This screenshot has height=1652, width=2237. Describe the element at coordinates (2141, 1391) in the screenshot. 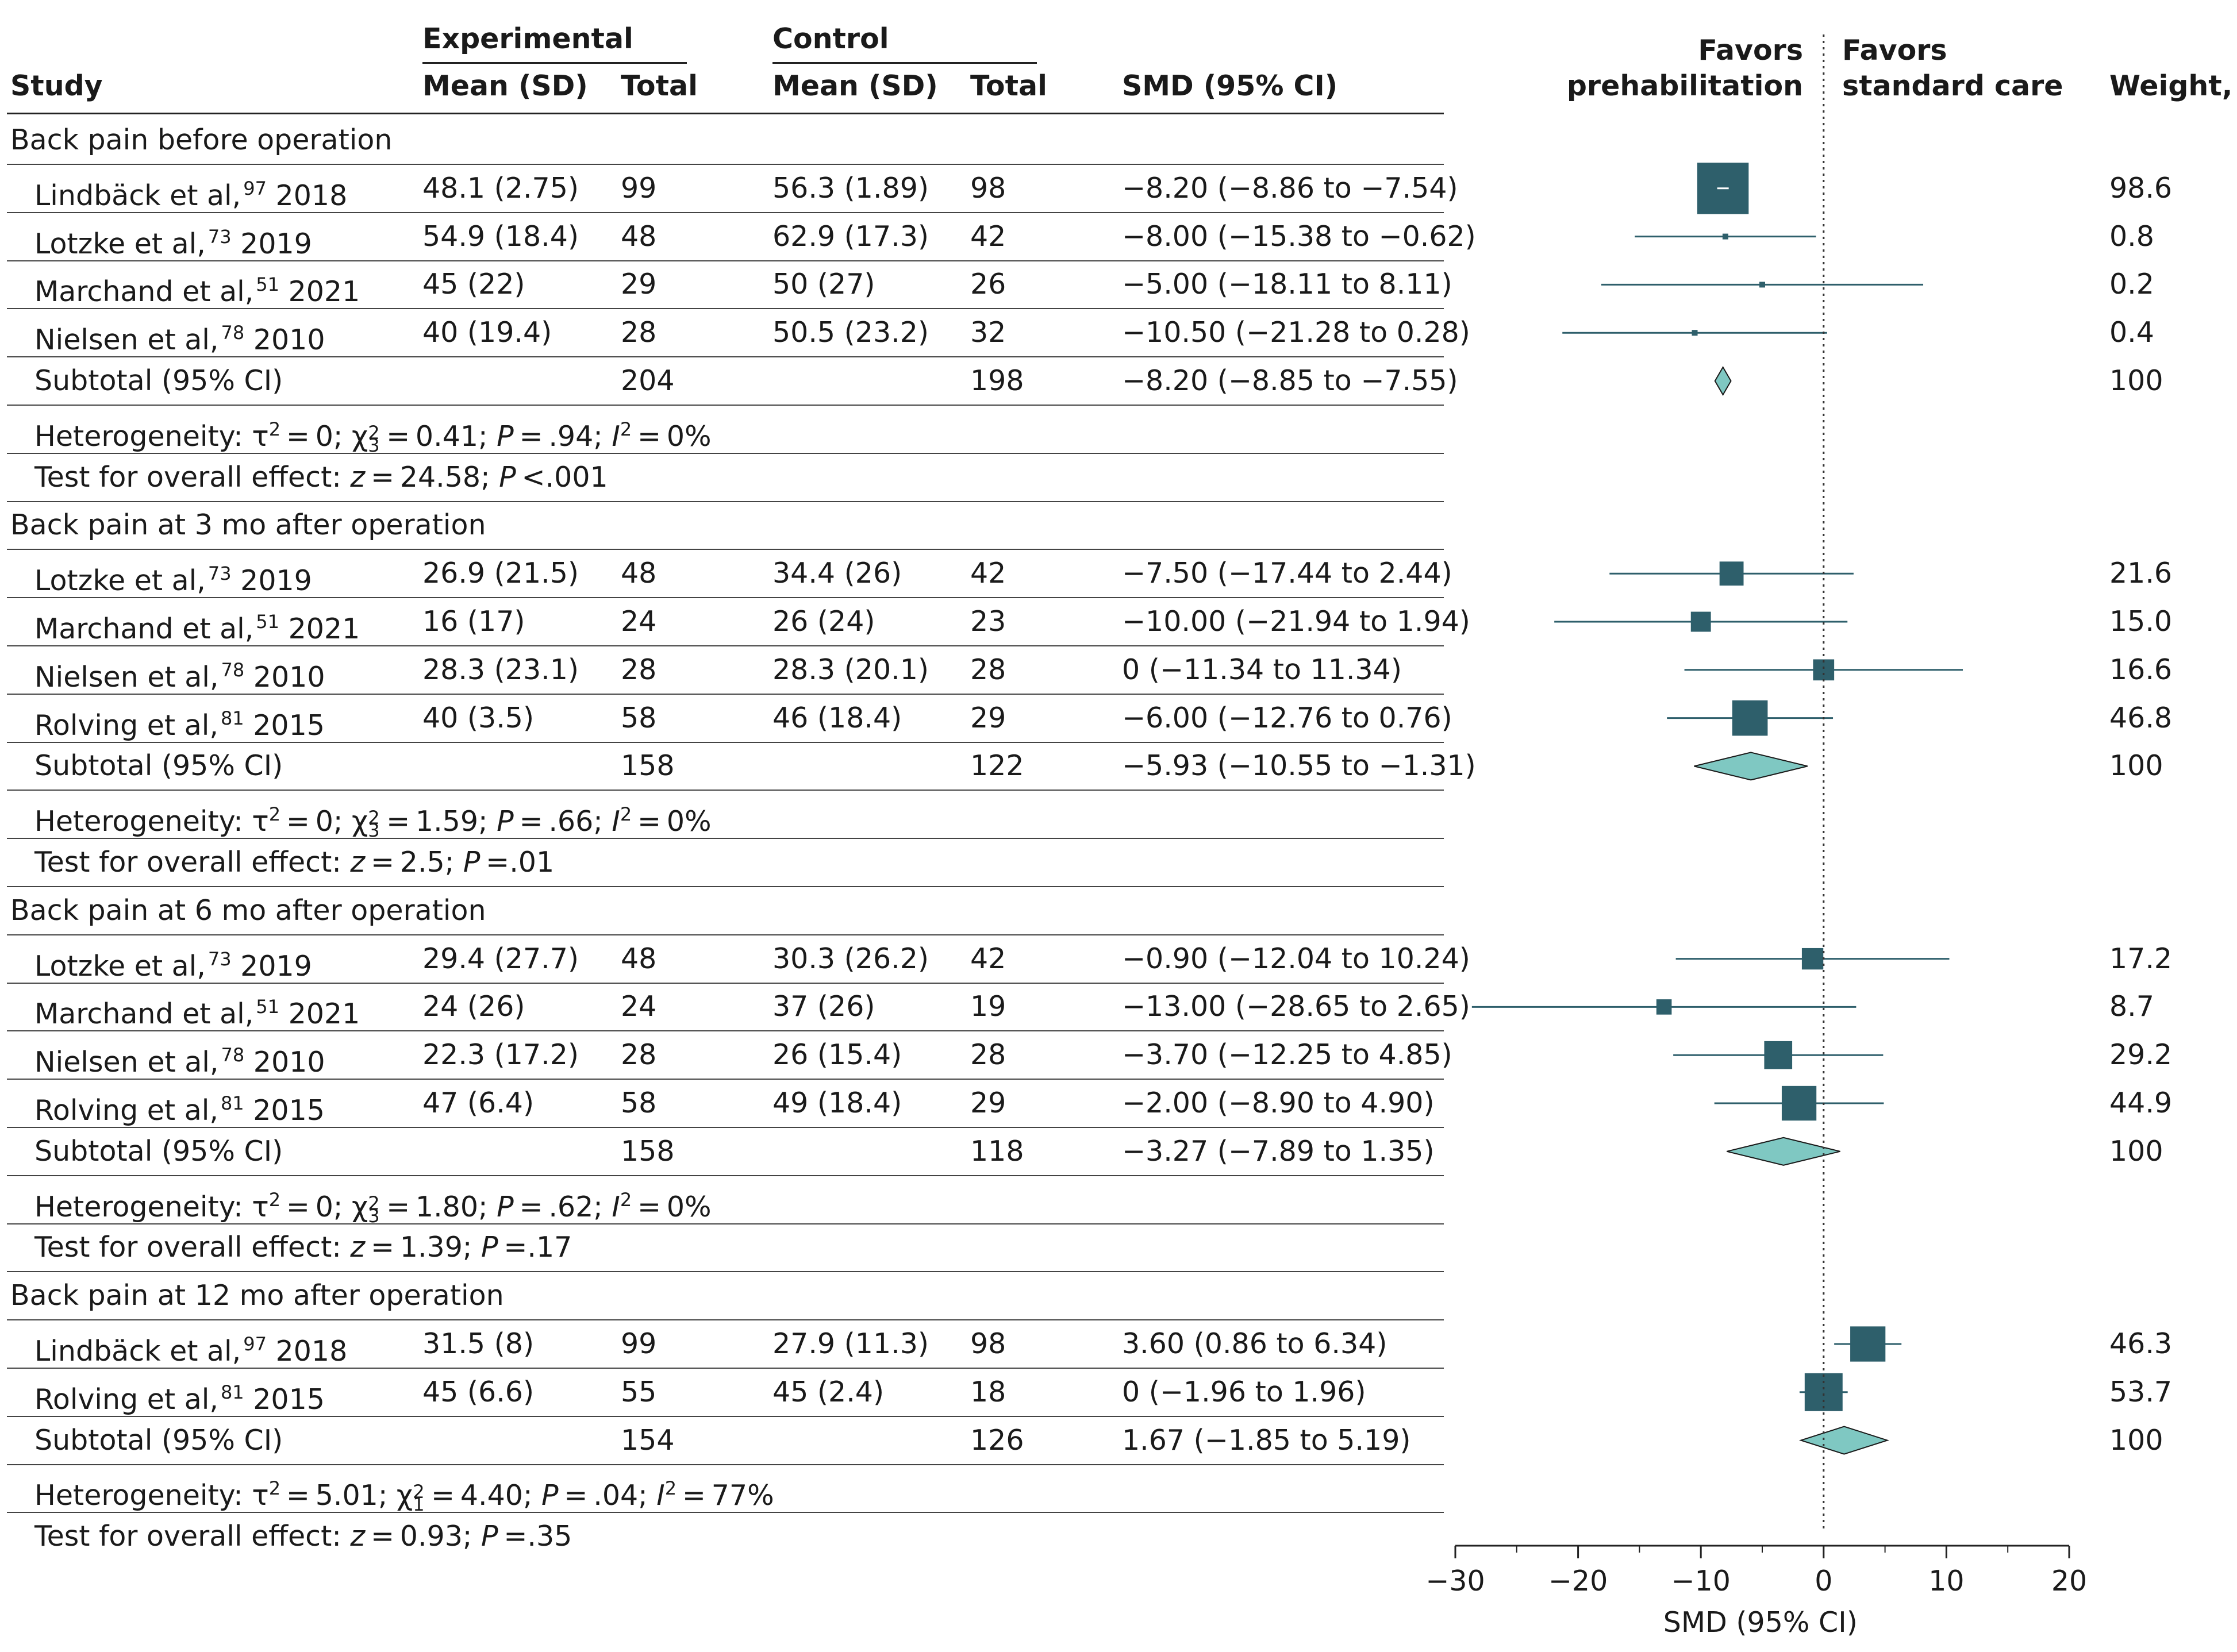

I see `weight-value: 53.7` at that location.